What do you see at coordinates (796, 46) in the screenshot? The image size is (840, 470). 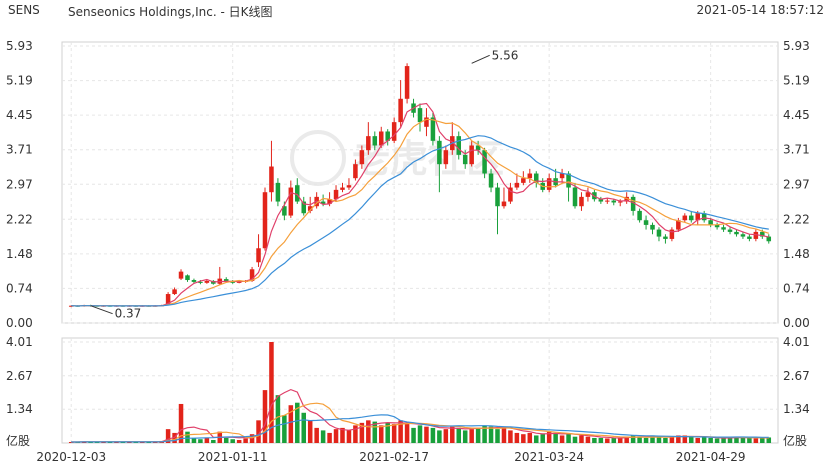 I see `price-ytick-right: 5.93` at bounding box center [796, 46].